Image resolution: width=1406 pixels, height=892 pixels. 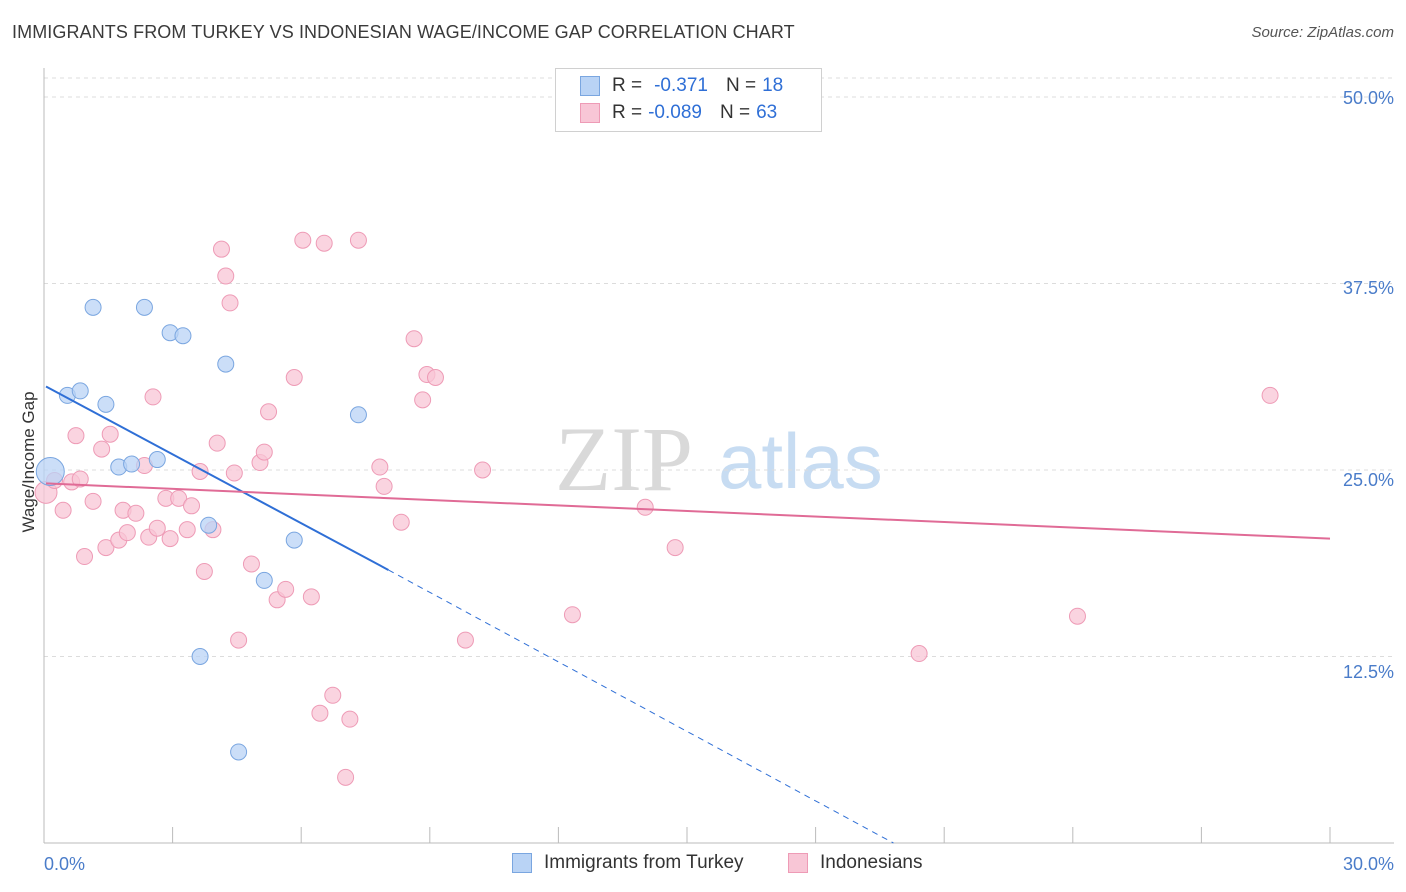 What do you see at coordinates (522, 863) in the screenshot?
I see `bottom-legend-swatch-blue` at bounding box center [522, 863].